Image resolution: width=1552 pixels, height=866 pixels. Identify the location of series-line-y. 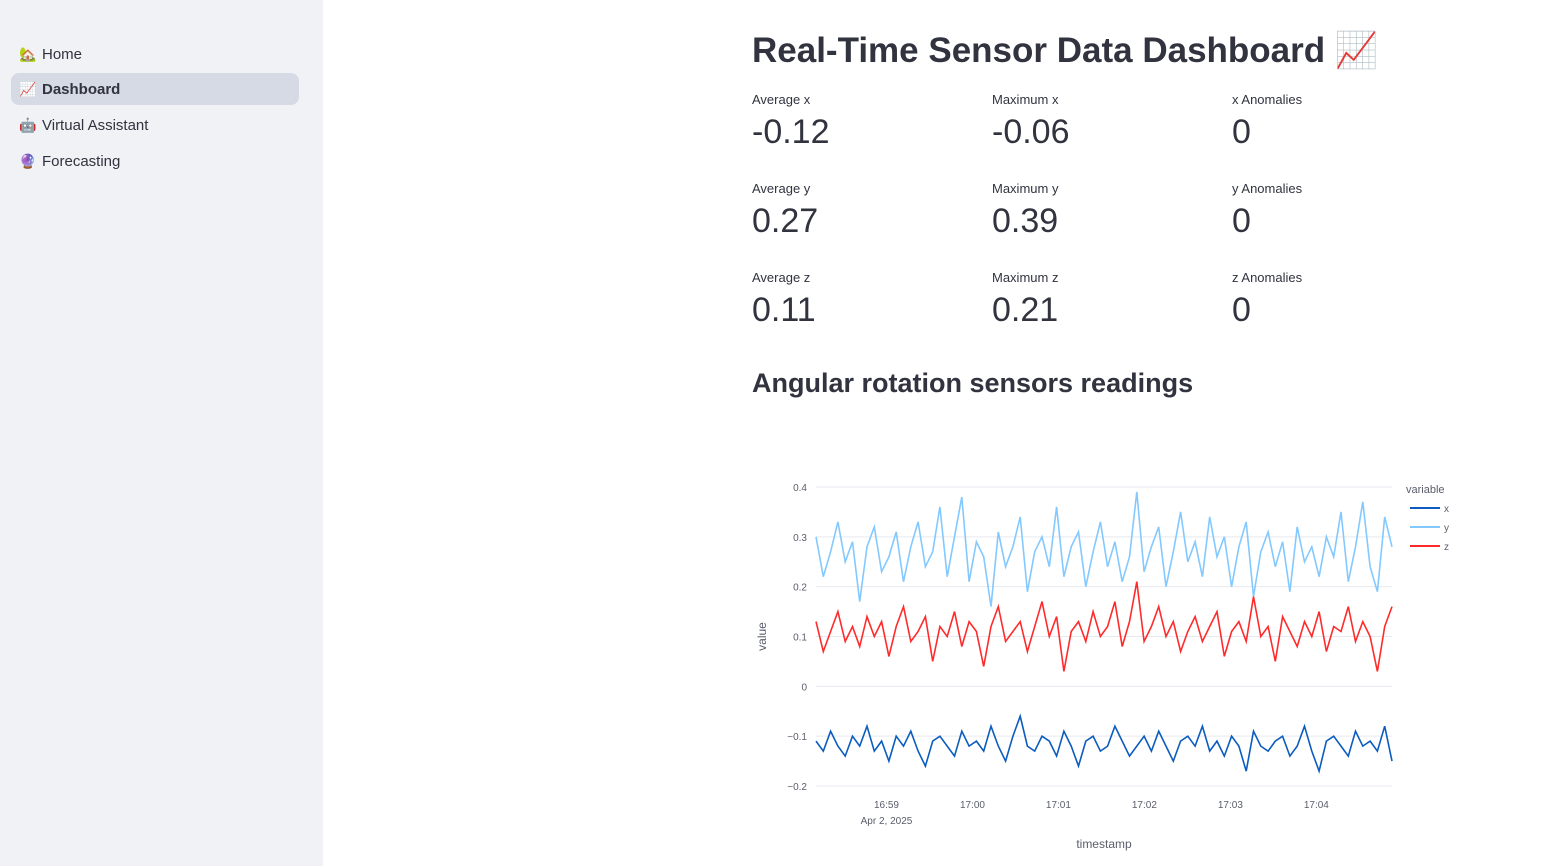
(1104, 549).